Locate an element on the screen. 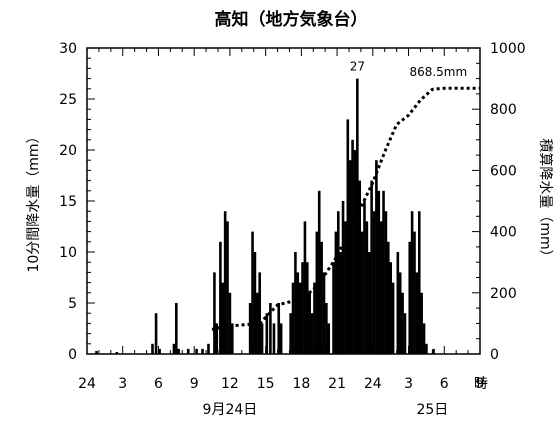 The image size is (554, 421). y2-tick-label: 400 is located at coordinates (503, 233).